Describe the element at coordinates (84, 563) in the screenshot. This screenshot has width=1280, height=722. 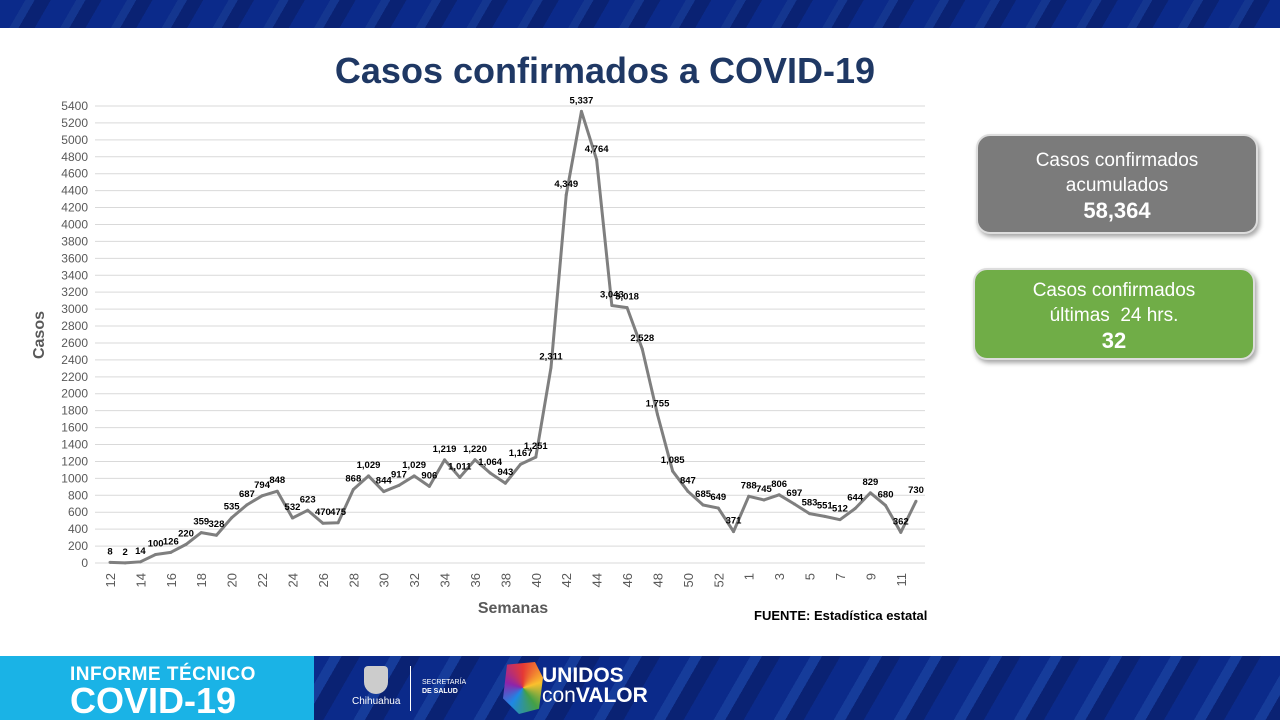
I see `y-tick-label: 0` at that location.